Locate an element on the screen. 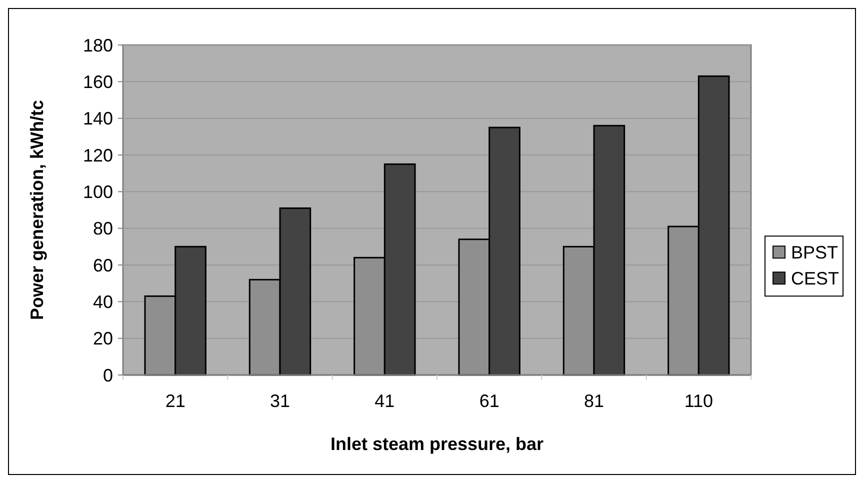 This screenshot has height=483, width=864. y-tick-label: 20 is located at coordinates (102, 338).